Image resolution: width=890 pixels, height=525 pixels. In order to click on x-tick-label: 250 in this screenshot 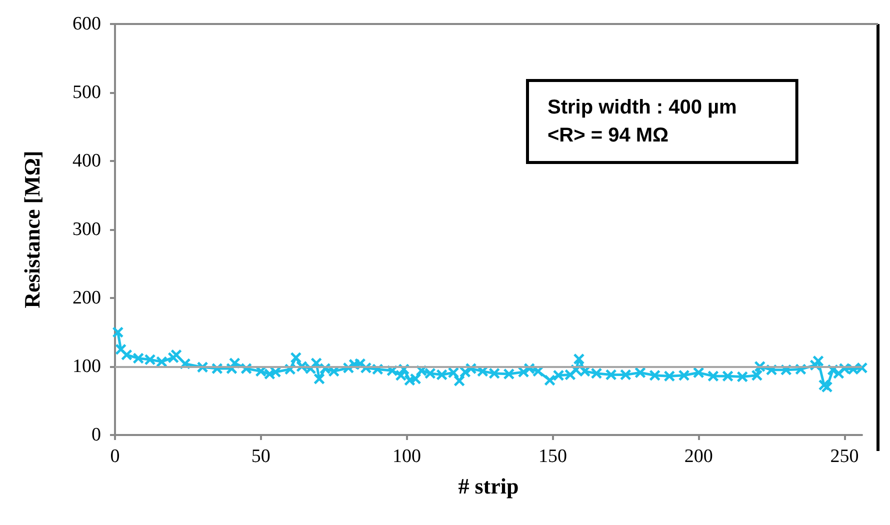, I will do `click(844, 456)`.